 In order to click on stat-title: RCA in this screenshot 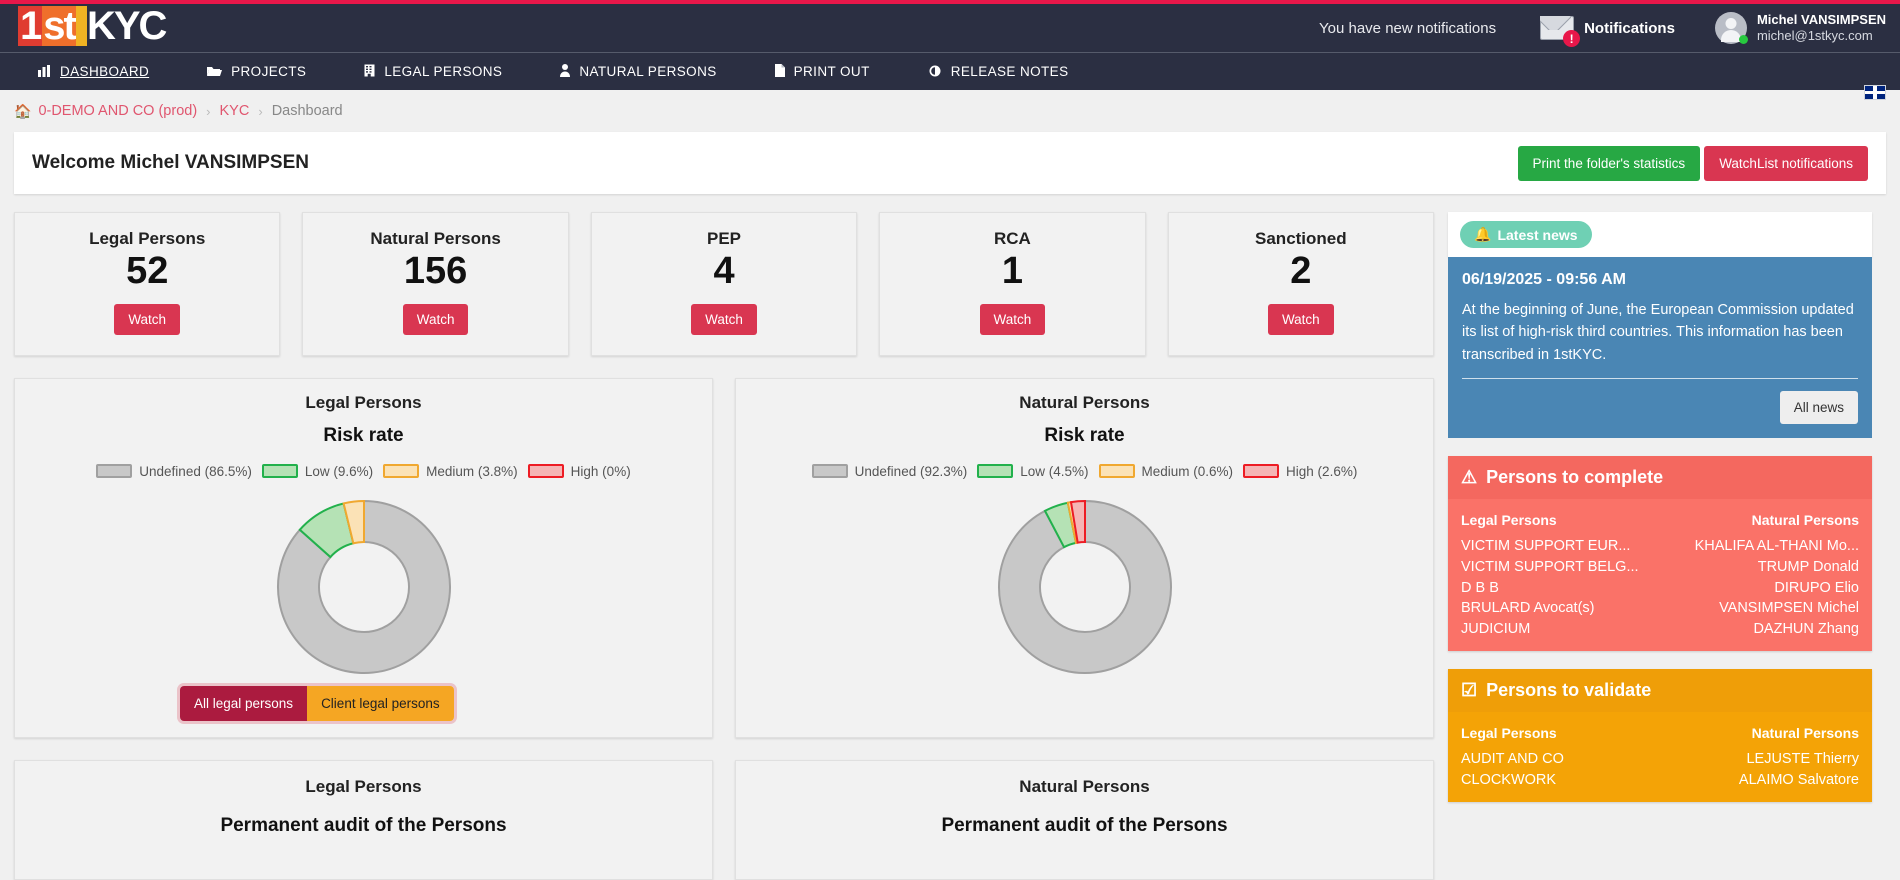, I will do `click(1012, 238)`.